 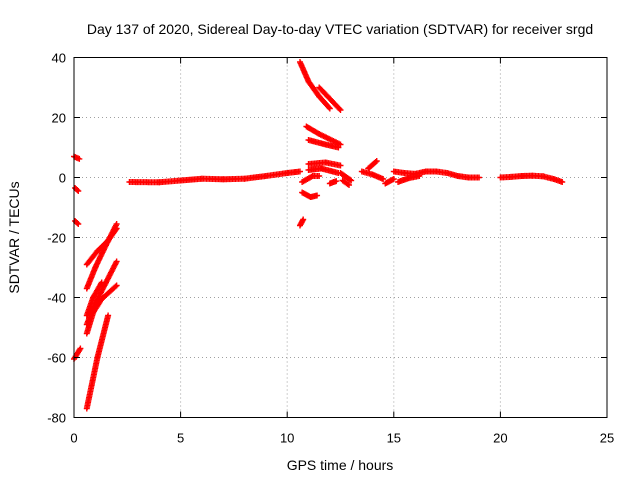 What do you see at coordinates (340, 465) in the screenshot?
I see `x-axis-label: GPS time / hours` at bounding box center [340, 465].